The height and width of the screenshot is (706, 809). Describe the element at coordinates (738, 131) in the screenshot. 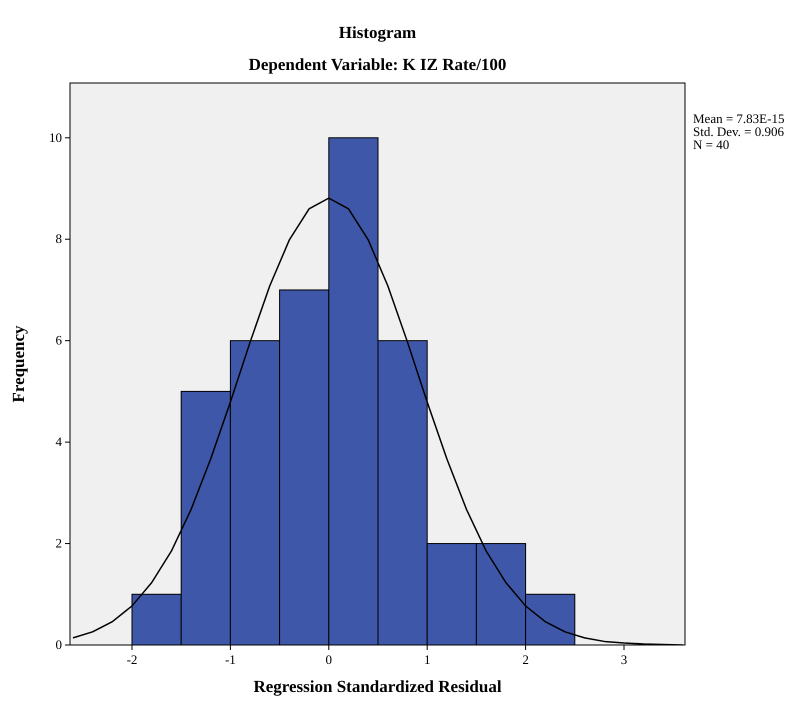

I see `text: Std. Dev. = 0.906` at that location.